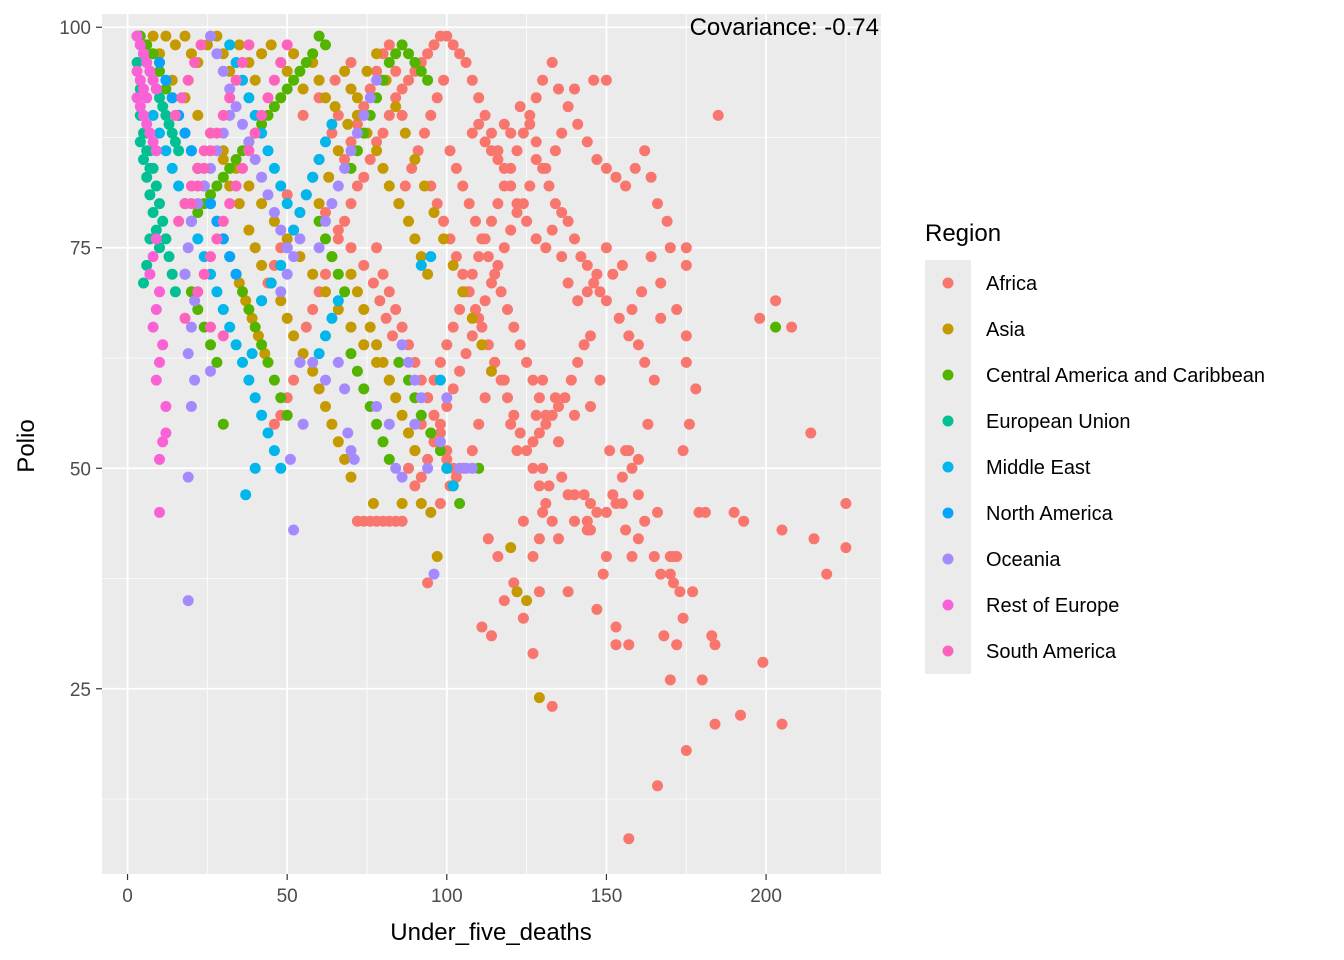 This screenshot has width=1344, height=960. Describe the element at coordinates (1023, 560) in the screenshot. I see `legend-label: Oceania` at that location.